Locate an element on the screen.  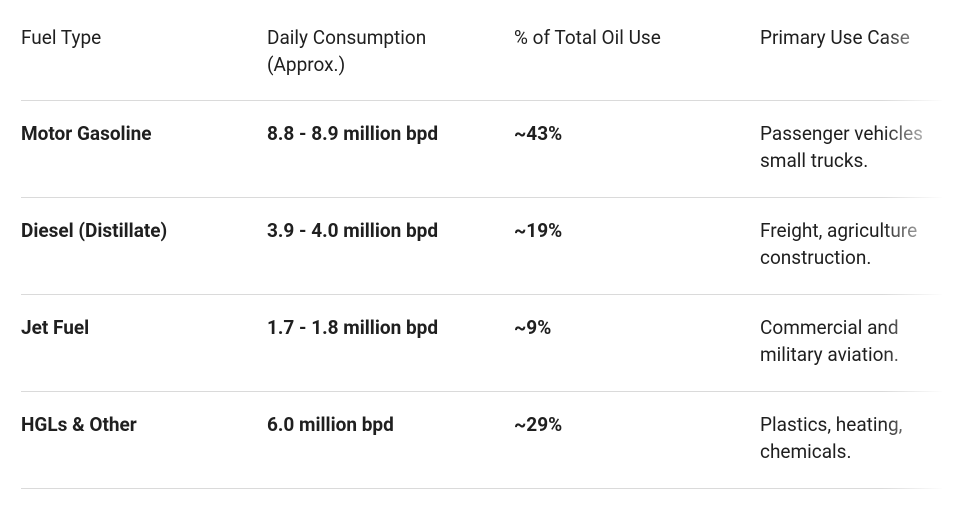
table-cell: Freight, agriculture is located at coordinates (839, 230).